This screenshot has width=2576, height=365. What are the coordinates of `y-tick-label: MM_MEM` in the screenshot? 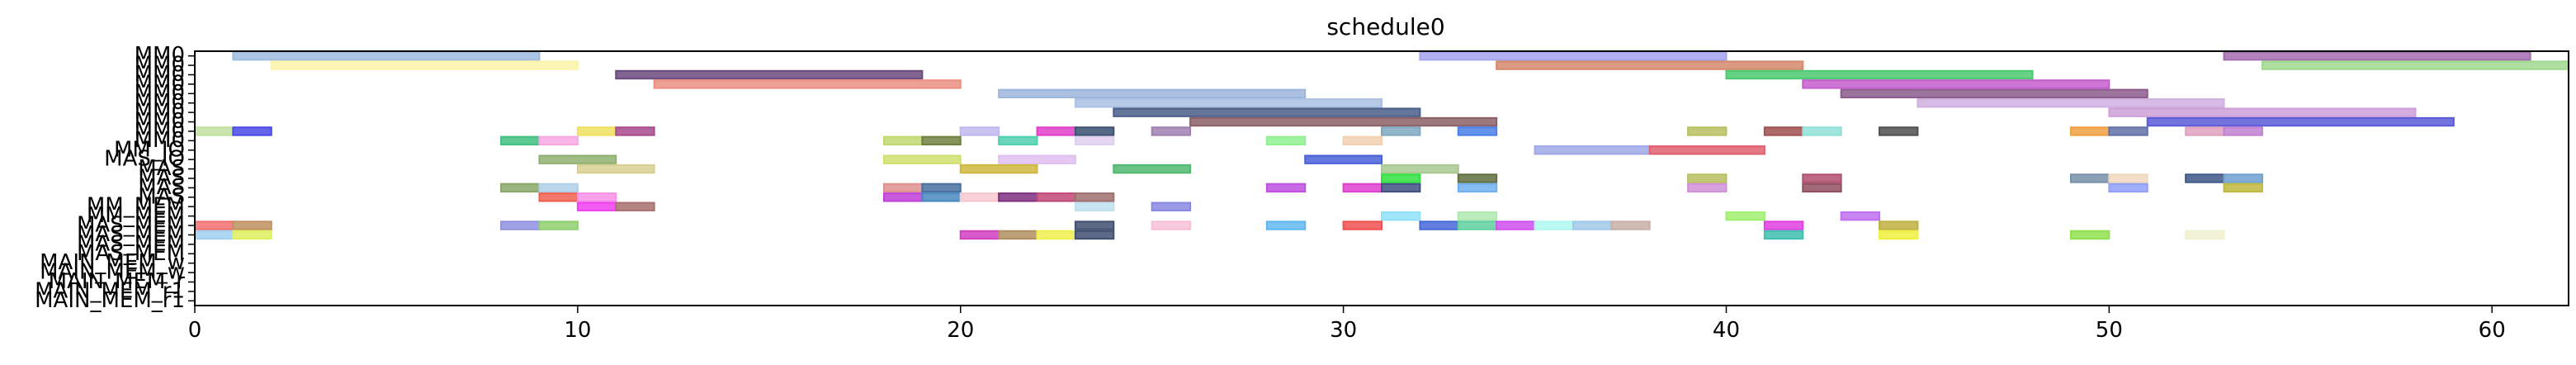 It's located at (136, 215).